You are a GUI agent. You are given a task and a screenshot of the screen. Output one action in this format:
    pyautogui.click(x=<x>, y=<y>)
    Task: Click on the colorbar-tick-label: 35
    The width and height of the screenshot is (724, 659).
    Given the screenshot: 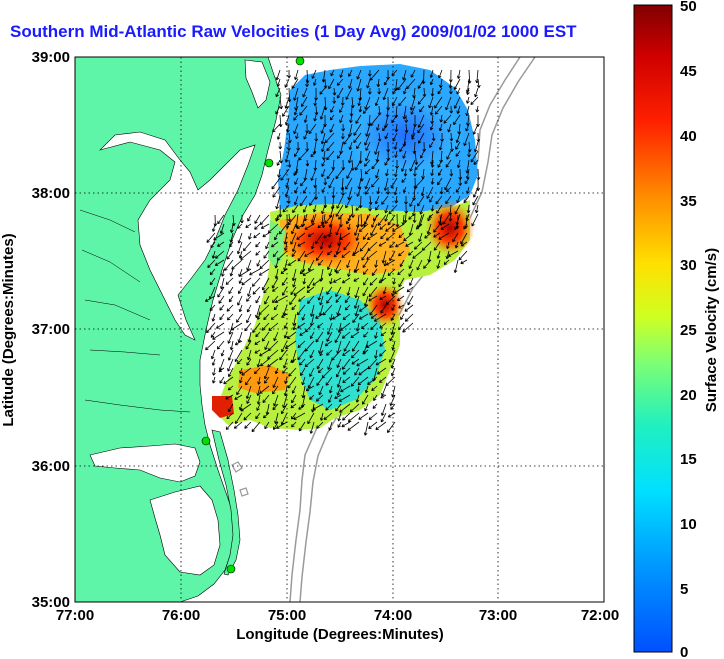 What is the action you would take?
    pyautogui.click(x=688, y=201)
    